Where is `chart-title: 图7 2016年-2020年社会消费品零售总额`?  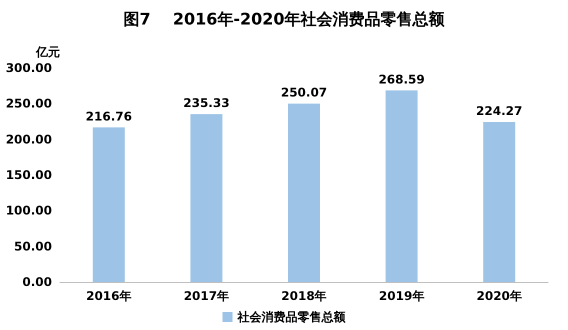
chart-title: 图7 2016年-2020年社会消费品零售总额 is located at coordinates (284, 19).